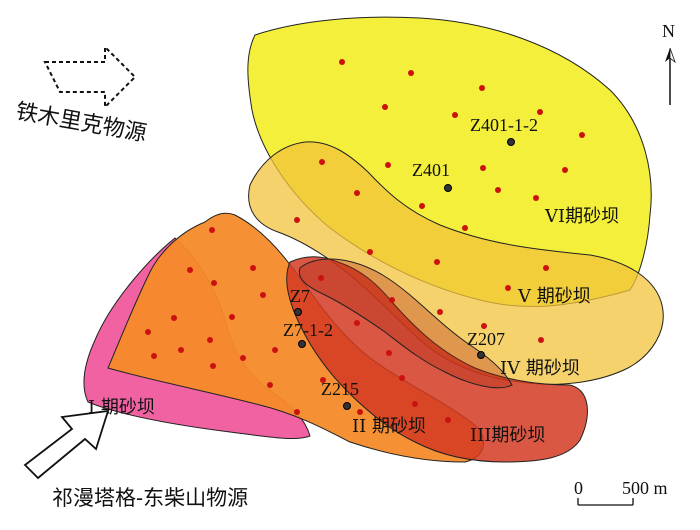  What do you see at coordinates (645, 488) in the screenshot?
I see `scale-distance: 500 m` at bounding box center [645, 488].